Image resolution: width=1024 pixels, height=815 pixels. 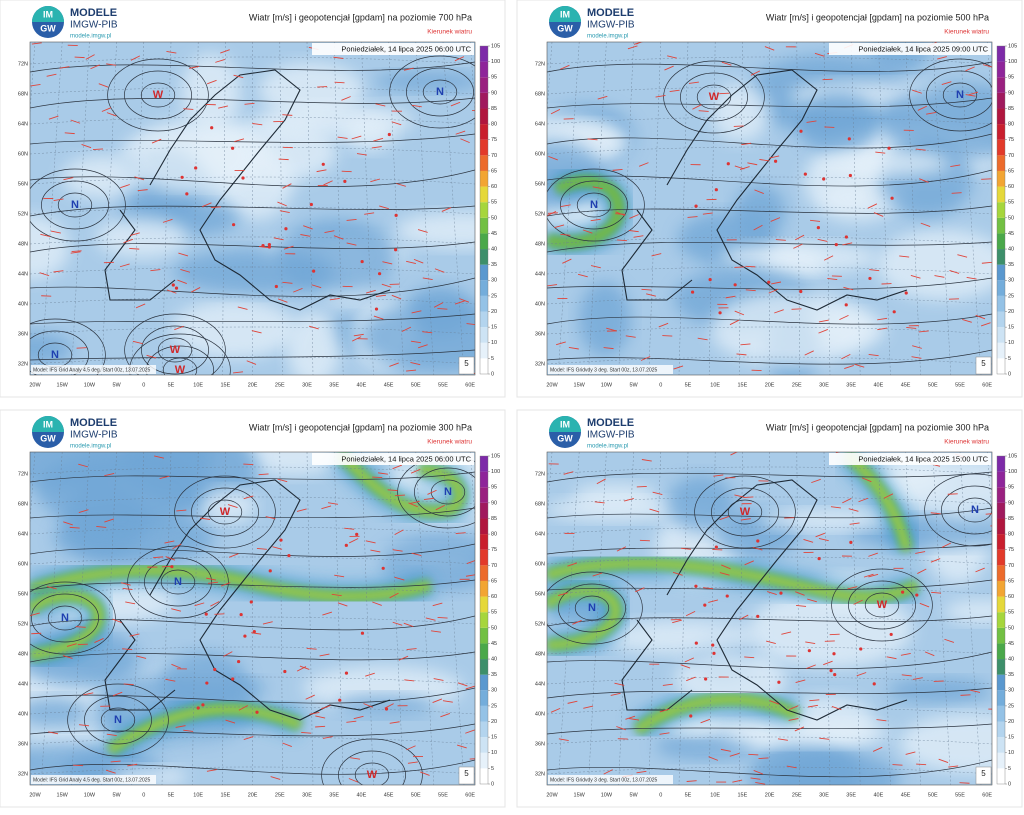 I want to click on colorbar-label: 65, so click(x=1011, y=581).